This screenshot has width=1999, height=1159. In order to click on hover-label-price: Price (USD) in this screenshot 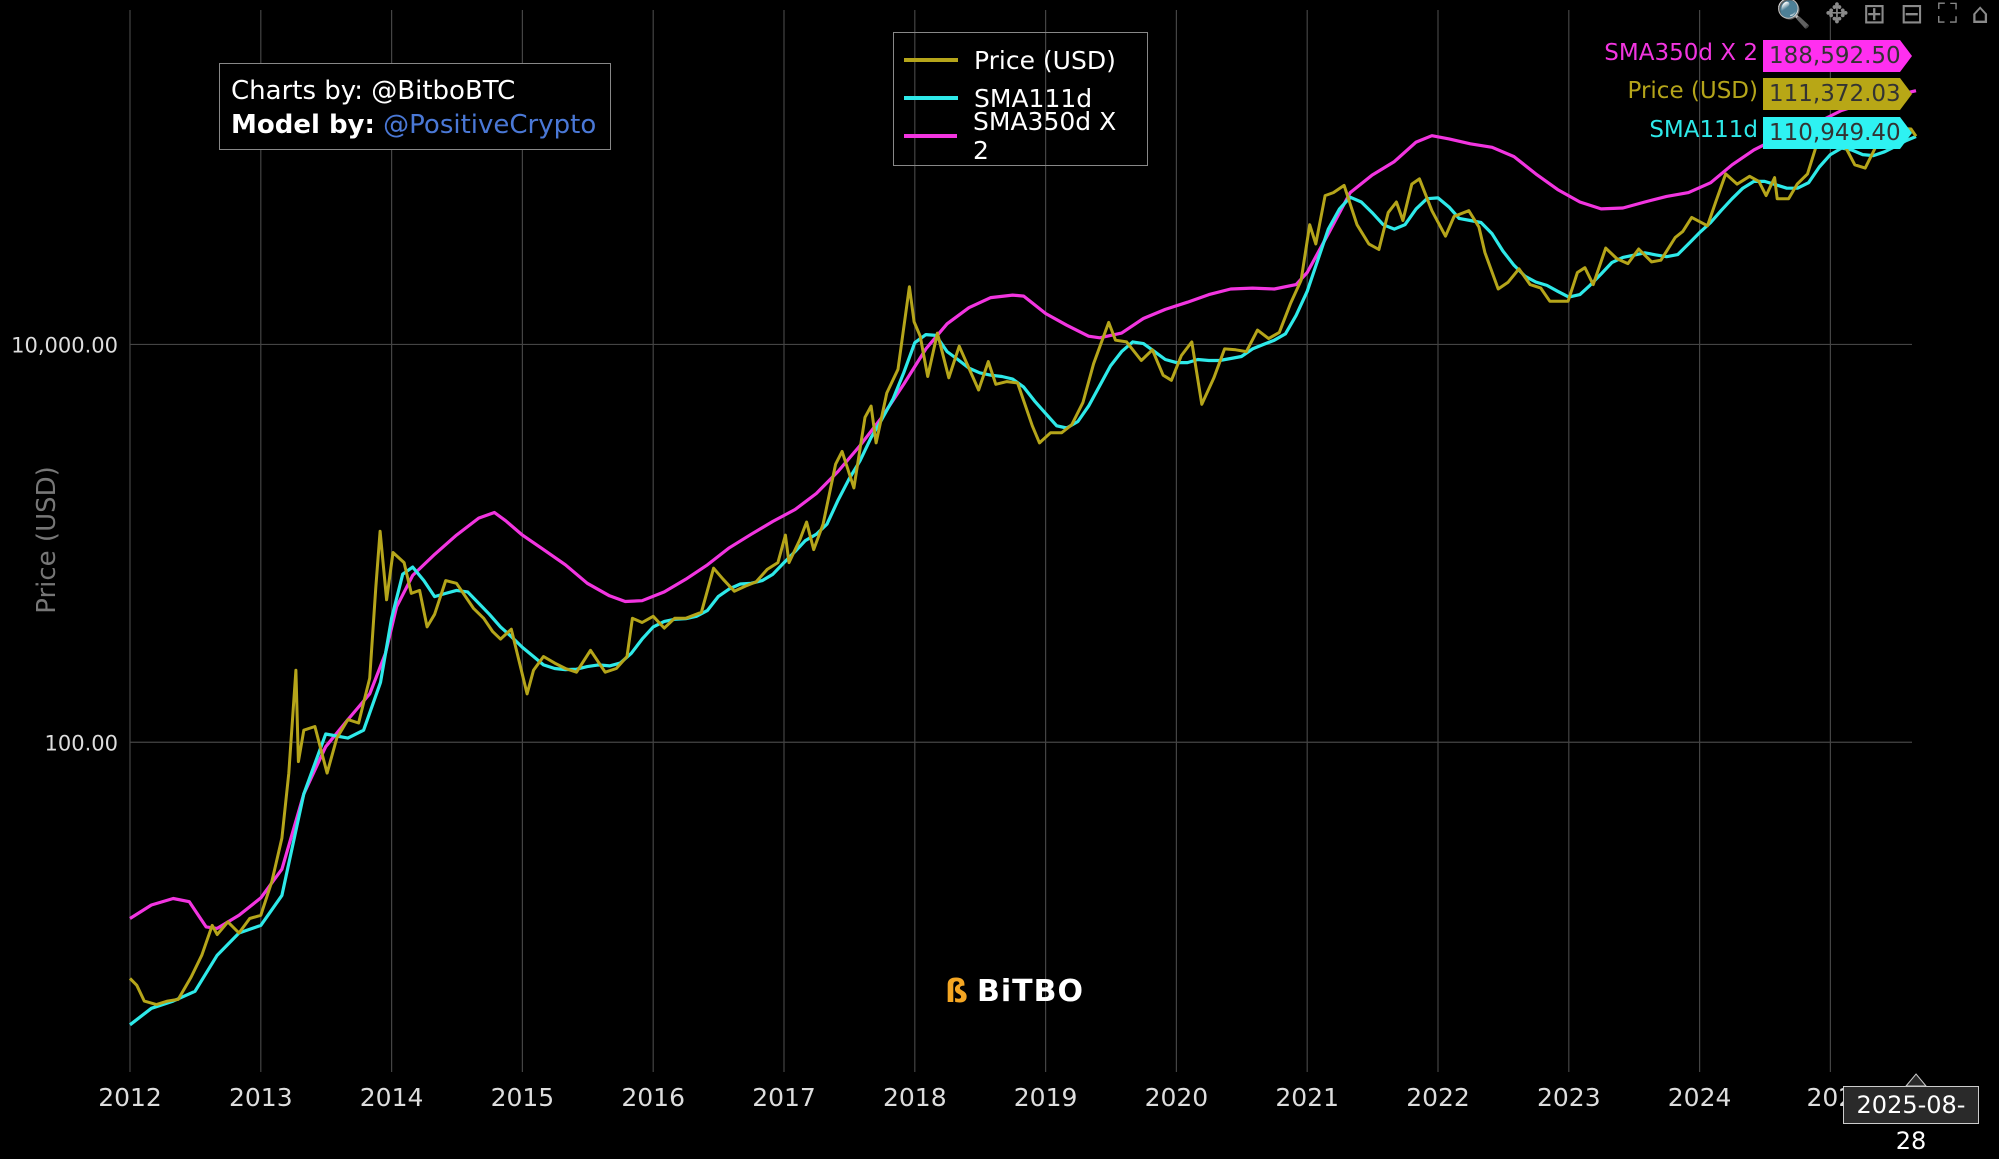, I will do `click(1692, 91)`.